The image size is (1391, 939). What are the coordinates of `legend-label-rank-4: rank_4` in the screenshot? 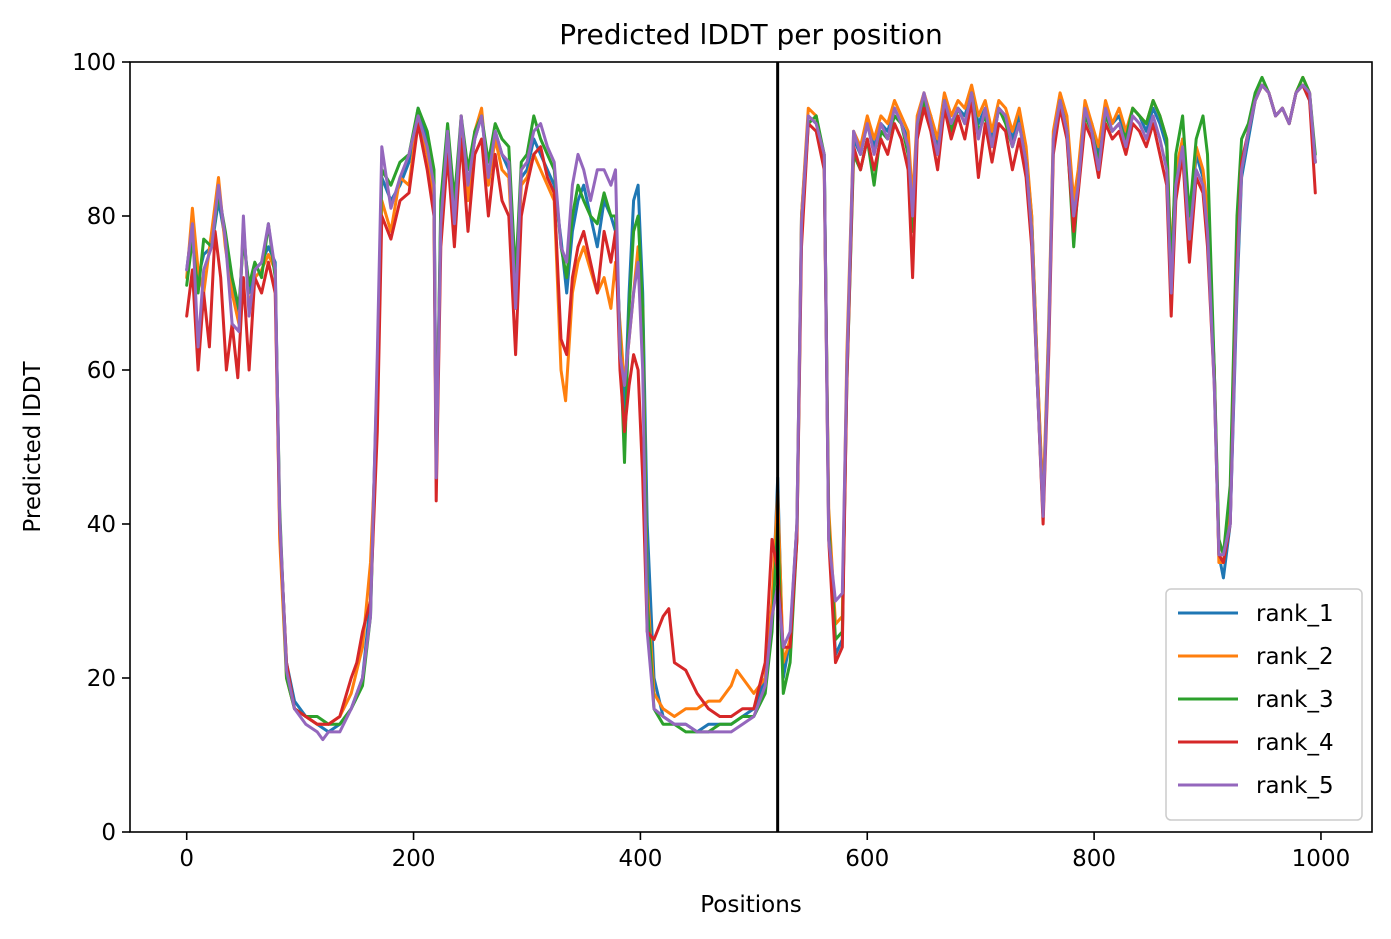 It's located at (1295, 743).